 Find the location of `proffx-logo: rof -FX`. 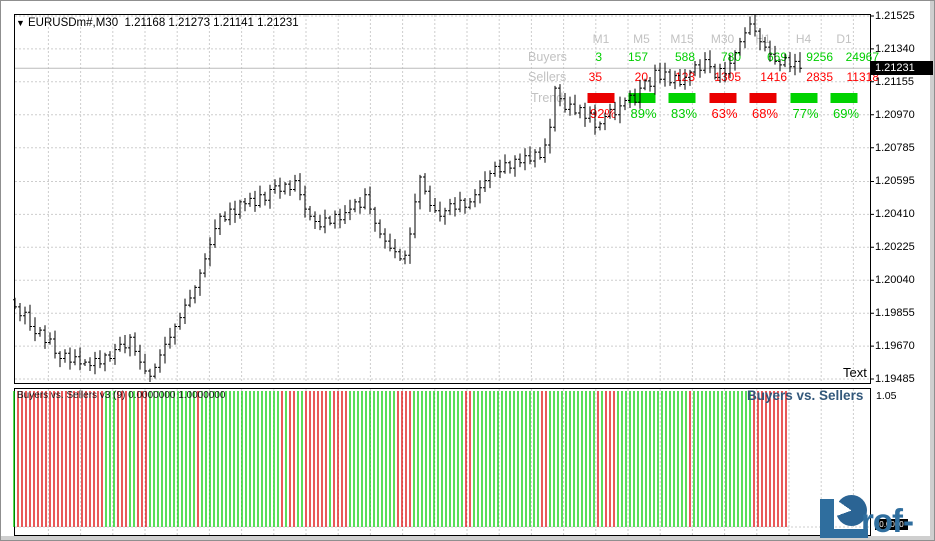

proffx-logo: rof -FX is located at coordinates (872, 509).